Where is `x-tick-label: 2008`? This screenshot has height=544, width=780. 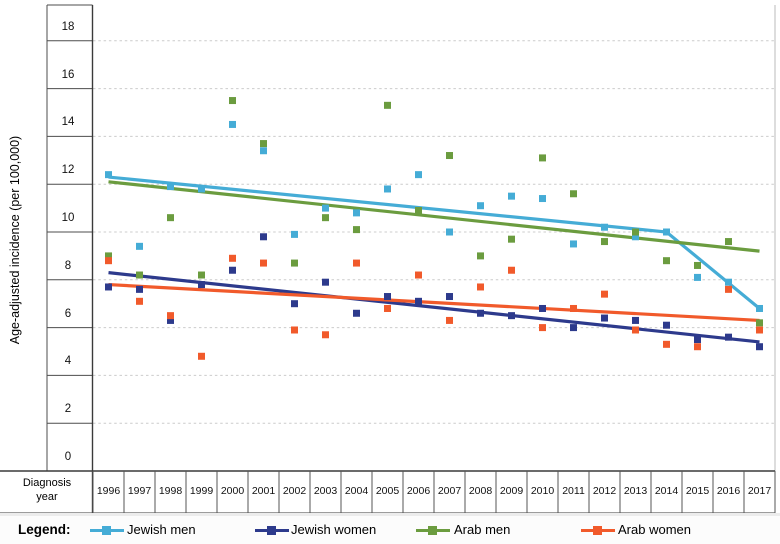
x-tick-label: 2008 is located at coordinates (480, 491).